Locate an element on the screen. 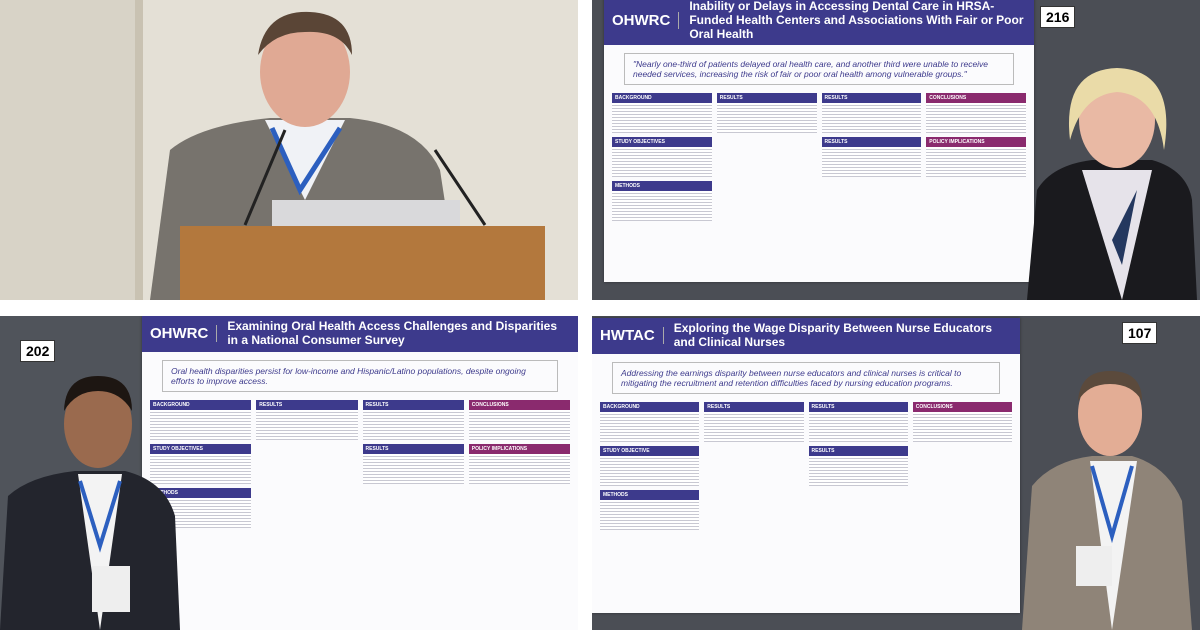 Image resolution: width=1200 pixels, height=630 pixels. wall-seam is located at coordinates (139, 150).